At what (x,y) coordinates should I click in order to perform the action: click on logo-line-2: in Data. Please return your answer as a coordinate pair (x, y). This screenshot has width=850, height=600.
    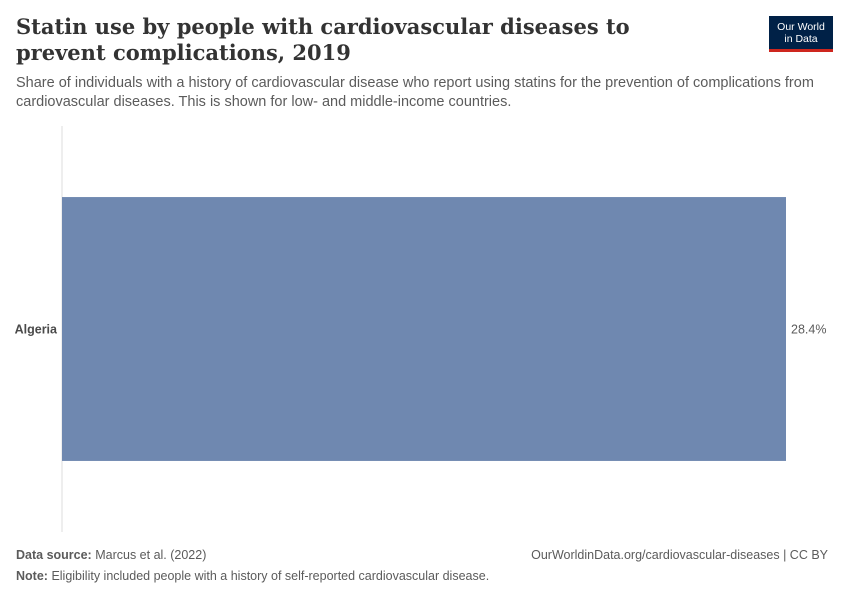
    Looking at the image, I should click on (801, 39).